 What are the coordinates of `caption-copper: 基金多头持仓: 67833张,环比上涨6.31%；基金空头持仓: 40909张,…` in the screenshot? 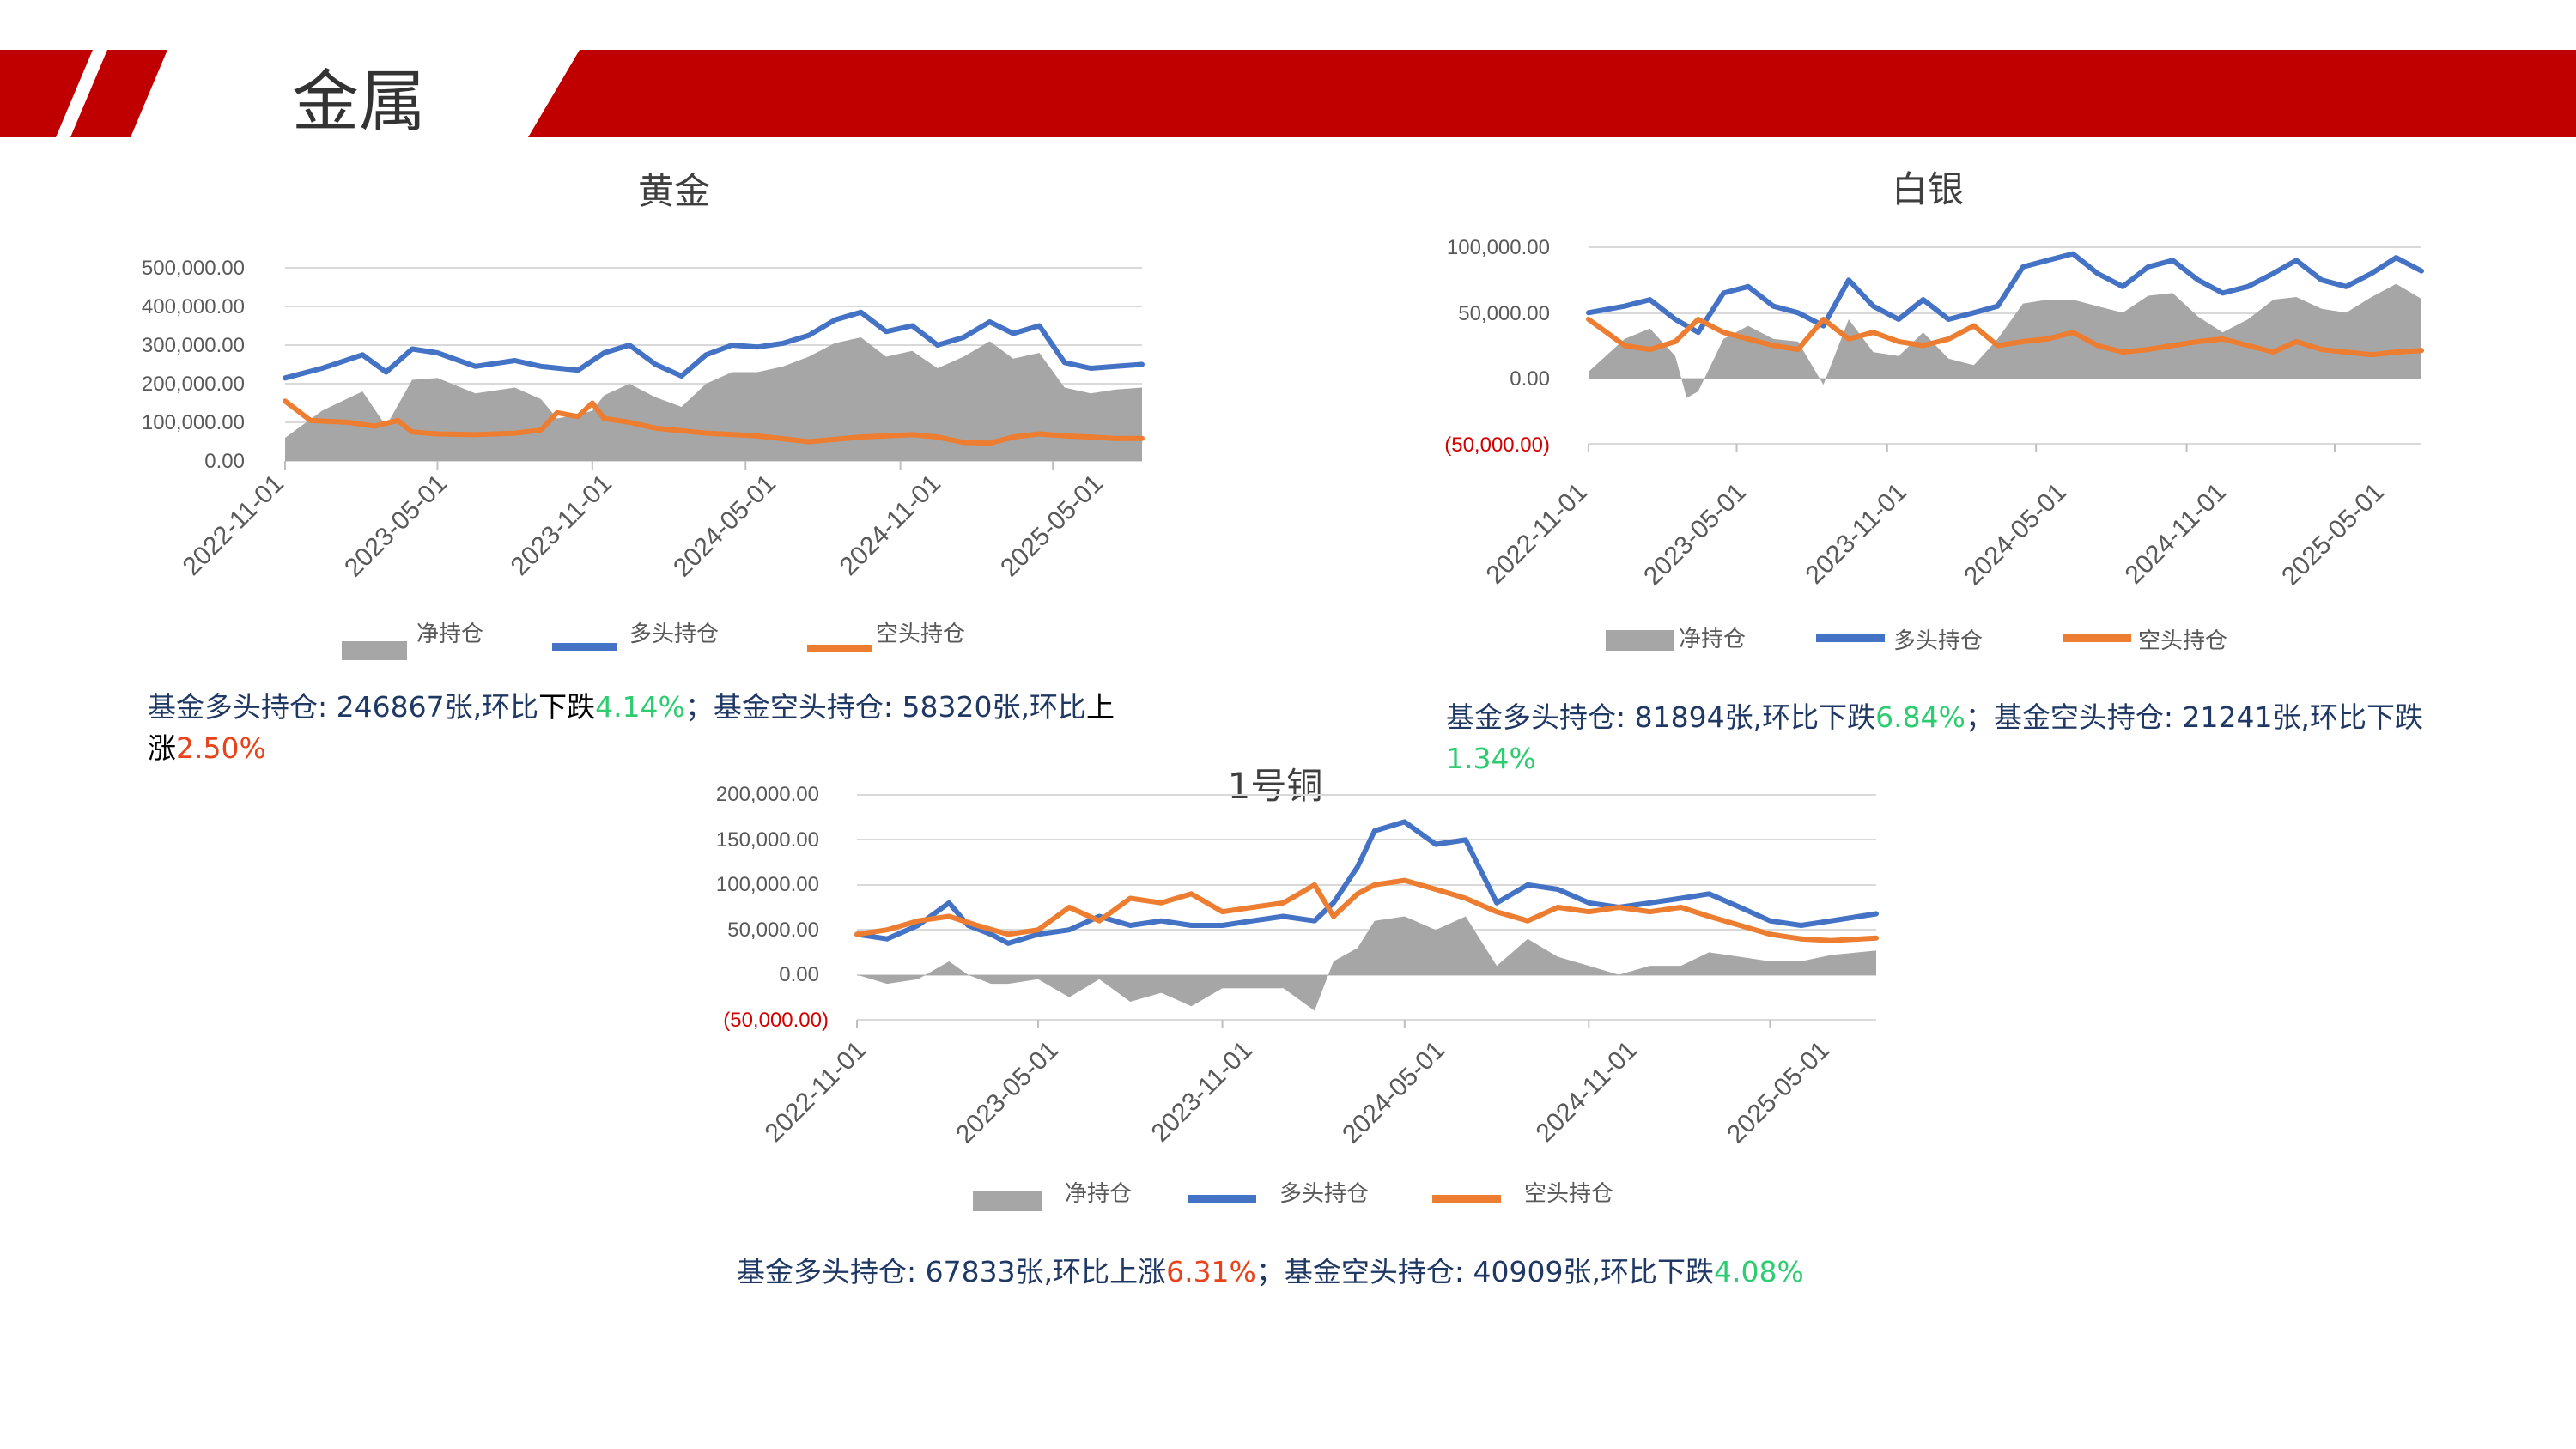 It's located at (1338, 1272).